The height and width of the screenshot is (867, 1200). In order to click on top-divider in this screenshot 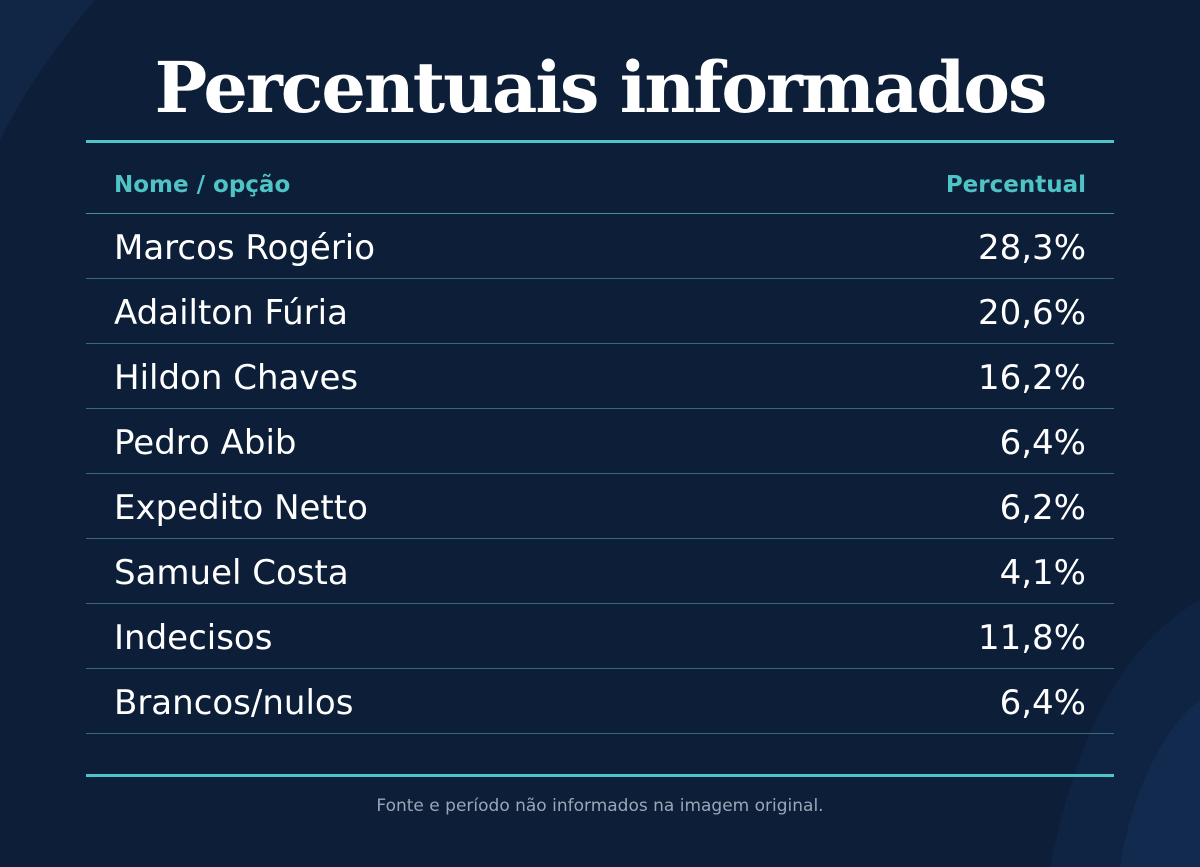, I will do `click(600, 141)`.